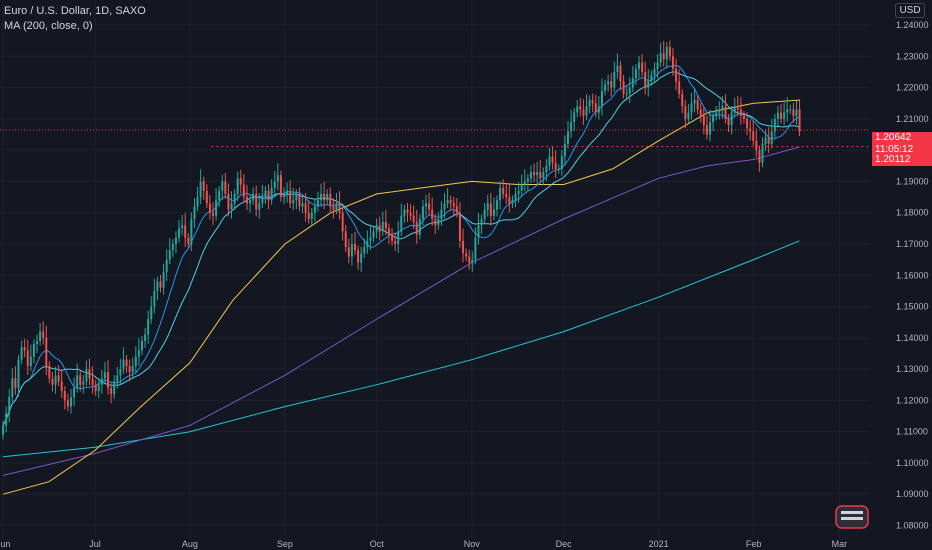 The width and height of the screenshot is (932, 550). Describe the element at coordinates (852, 517) in the screenshot. I see `alert-badge-icon` at that location.